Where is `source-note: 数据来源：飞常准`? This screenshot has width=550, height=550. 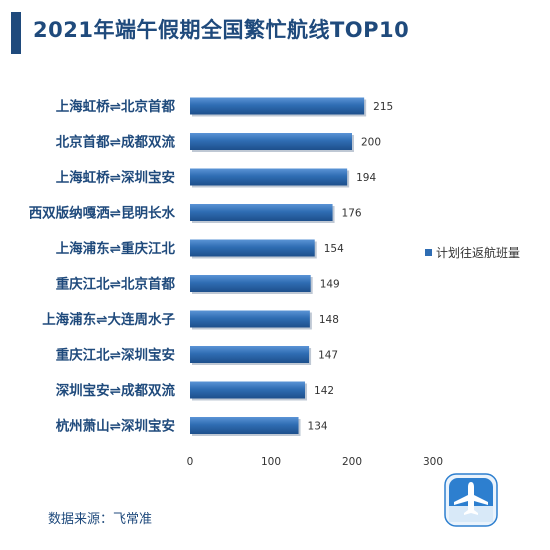 source-note: 数据来源：飞常准 is located at coordinates (100, 519).